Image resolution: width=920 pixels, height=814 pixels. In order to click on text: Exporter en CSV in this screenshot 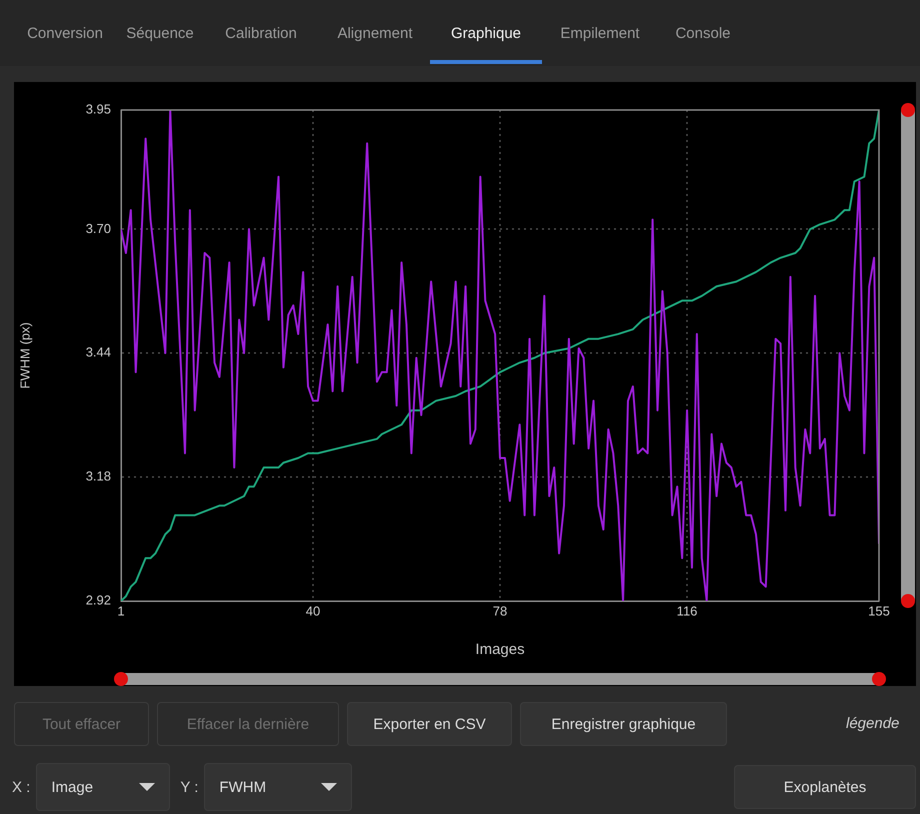, I will do `click(429, 724)`.